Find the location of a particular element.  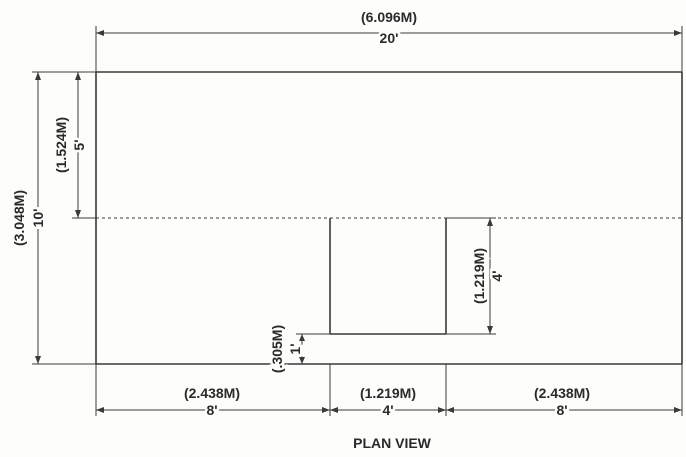

upper-depth-metric-label: (1.524M) is located at coordinates (61, 145).